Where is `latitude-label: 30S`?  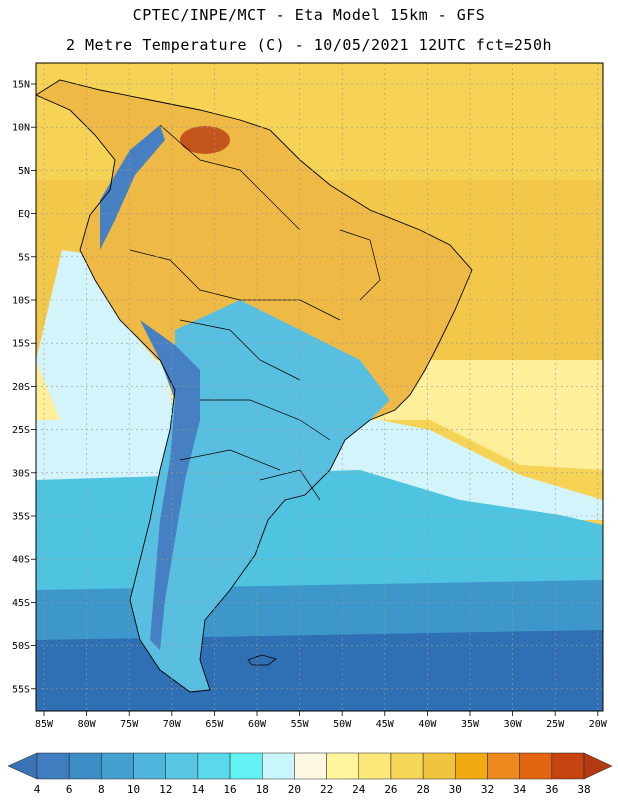
latitude-label: 30S is located at coordinates (21, 473).